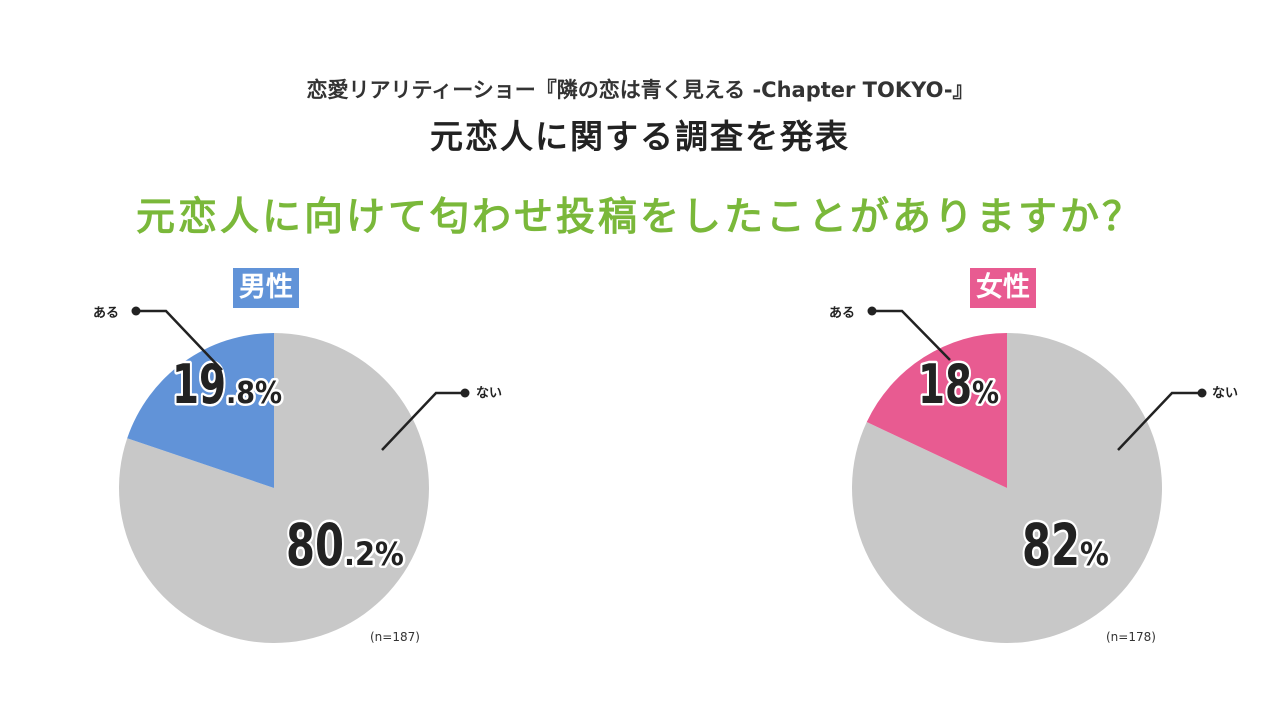 The width and height of the screenshot is (1280, 720). Describe the element at coordinates (179, 340) in the screenshot. I see `leader-male-aru-line` at that location.